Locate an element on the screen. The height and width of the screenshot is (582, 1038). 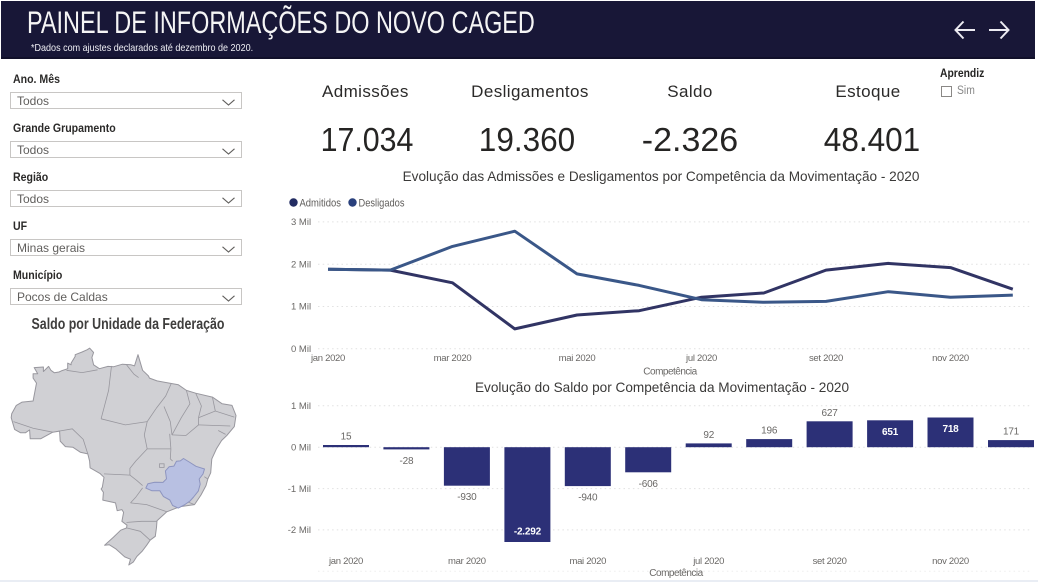
svg-text: 651 is located at coordinates (890, 432).